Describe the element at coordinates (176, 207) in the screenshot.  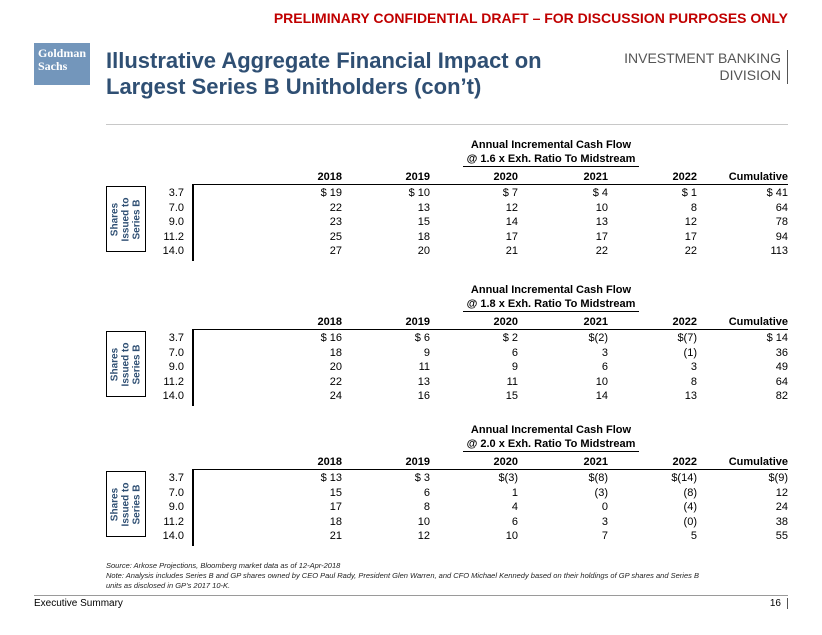
I see `shares-value: 7.0` at that location.